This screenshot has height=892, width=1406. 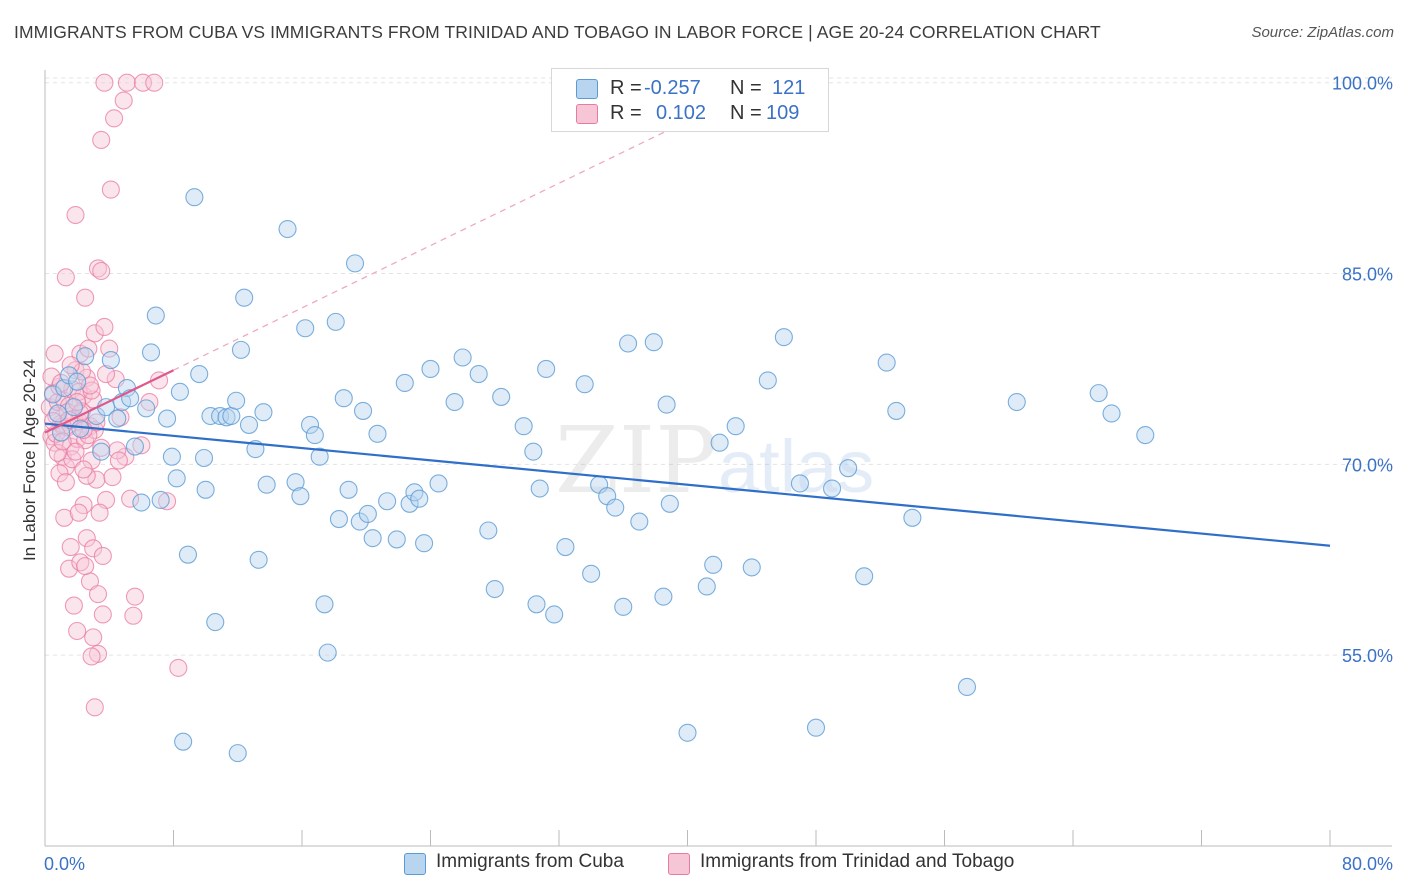 I want to click on y-axis-label: In Labor Force | Age 20-24, so click(x=29, y=460).